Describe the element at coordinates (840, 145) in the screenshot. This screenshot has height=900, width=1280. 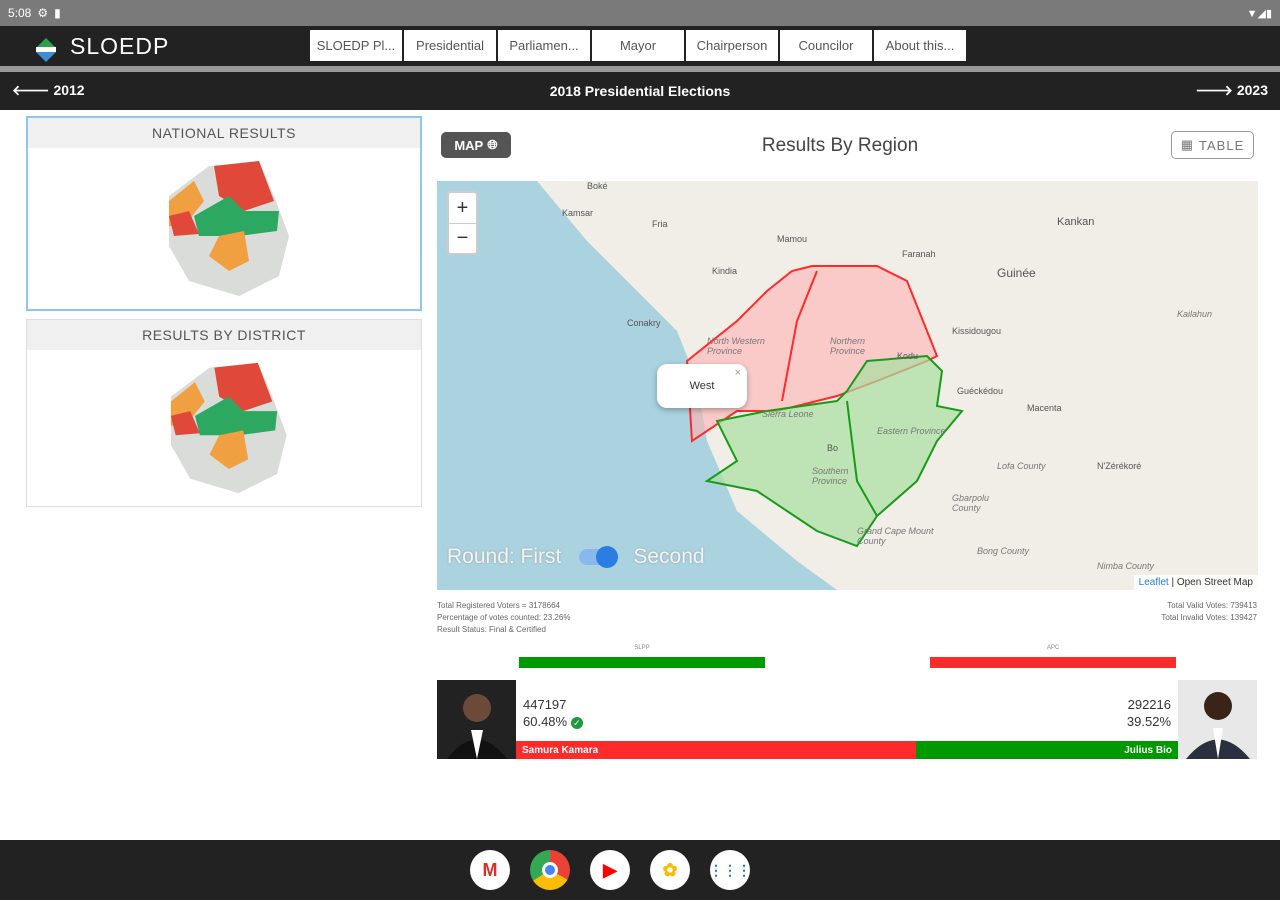
I see `results-title: Results By Region` at that location.